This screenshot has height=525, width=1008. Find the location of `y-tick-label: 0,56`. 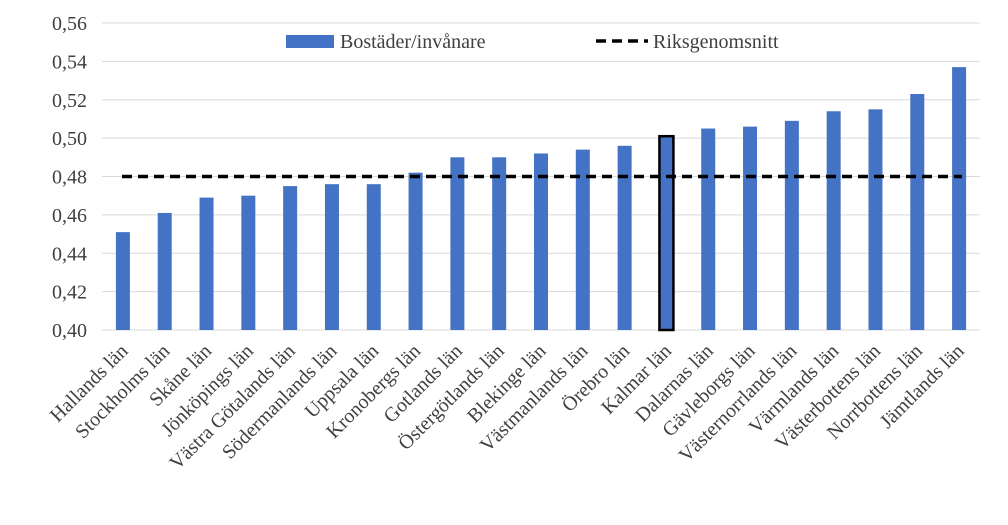

y-tick-label: 0,56 is located at coordinates (69, 24).